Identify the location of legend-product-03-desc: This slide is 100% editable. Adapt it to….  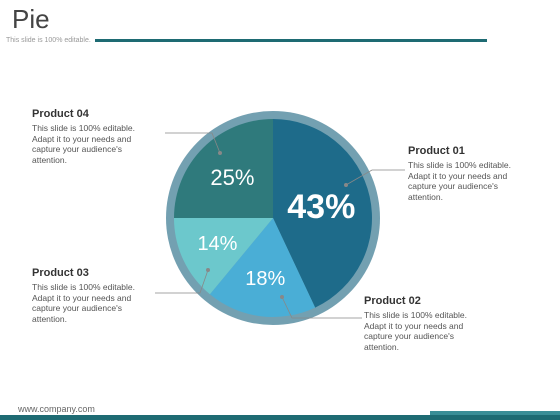
(84, 303).